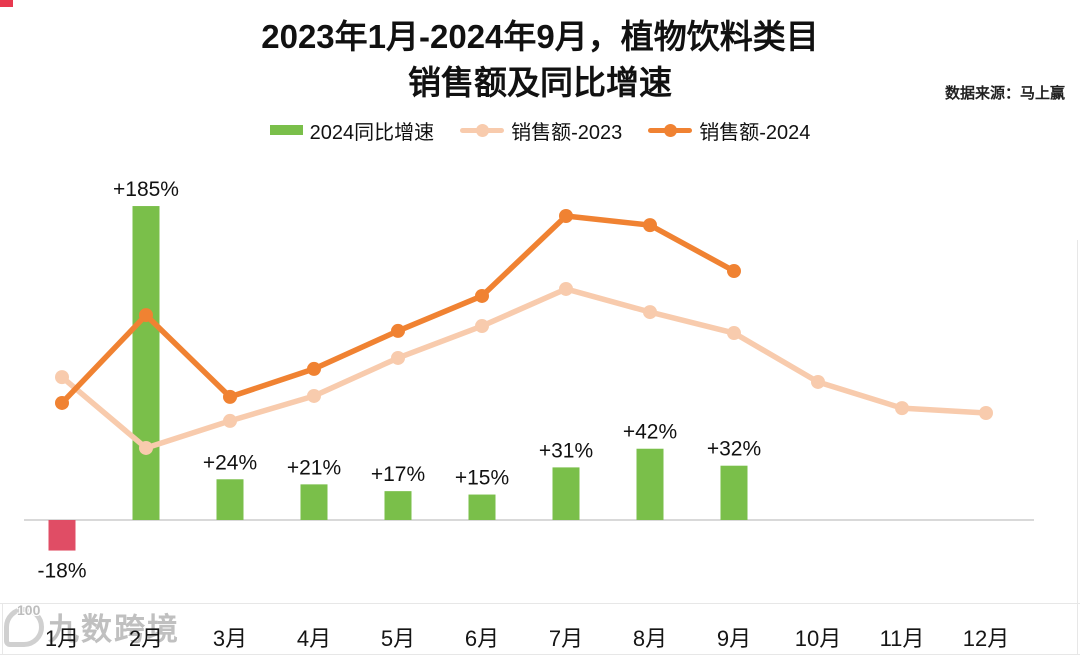 The width and height of the screenshot is (1080, 658). I want to click on bar-value-label: +31%, so click(566, 450).